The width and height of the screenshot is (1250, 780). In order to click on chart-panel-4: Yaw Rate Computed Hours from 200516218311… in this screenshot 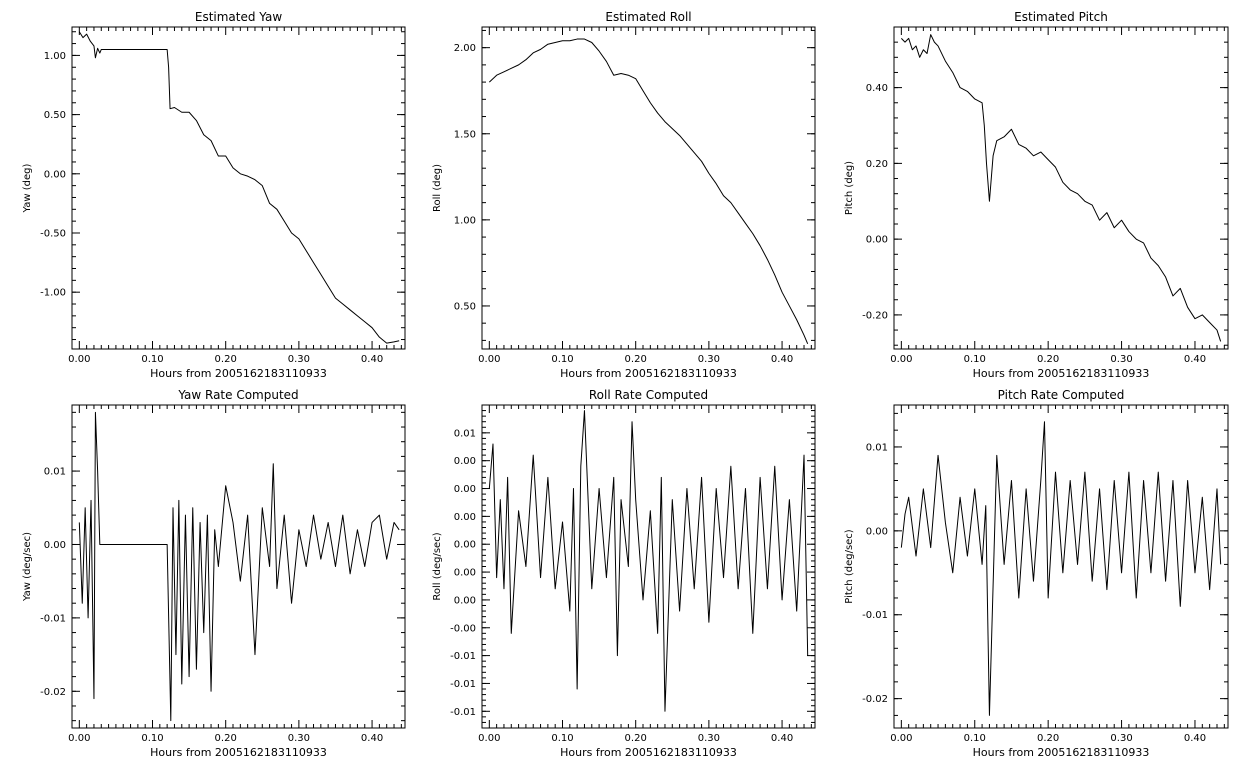, I will do `click(214, 573)`.